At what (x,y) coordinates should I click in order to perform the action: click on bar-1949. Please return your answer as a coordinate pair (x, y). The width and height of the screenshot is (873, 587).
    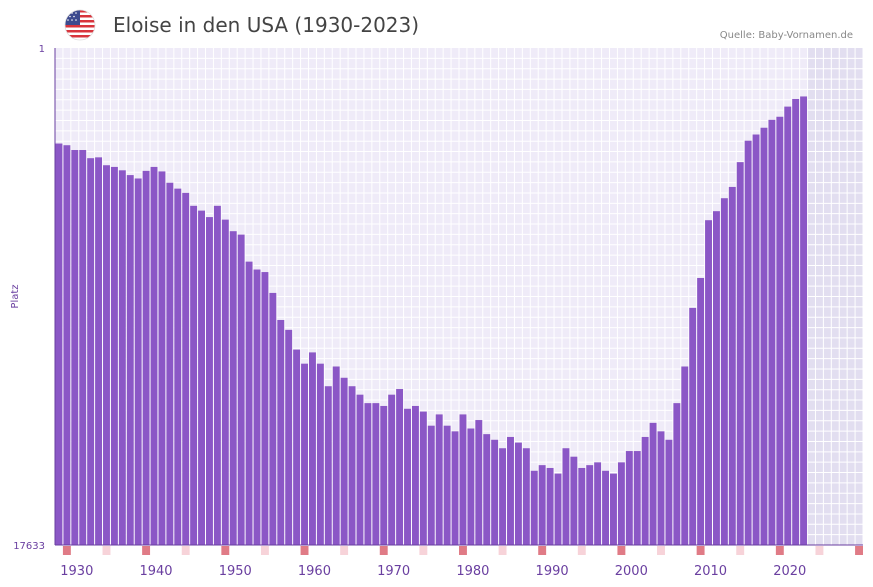
    Looking at the image, I should click on (225, 382).